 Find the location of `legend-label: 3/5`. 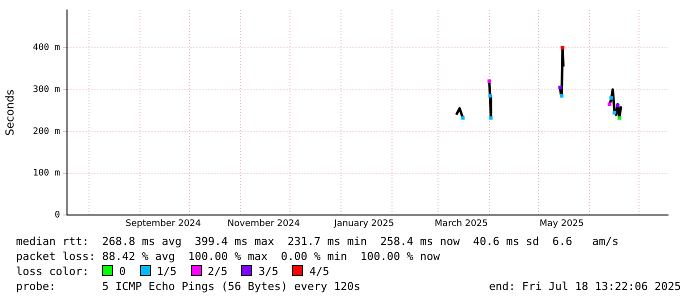

legend-label: 3/5 is located at coordinates (267, 271).